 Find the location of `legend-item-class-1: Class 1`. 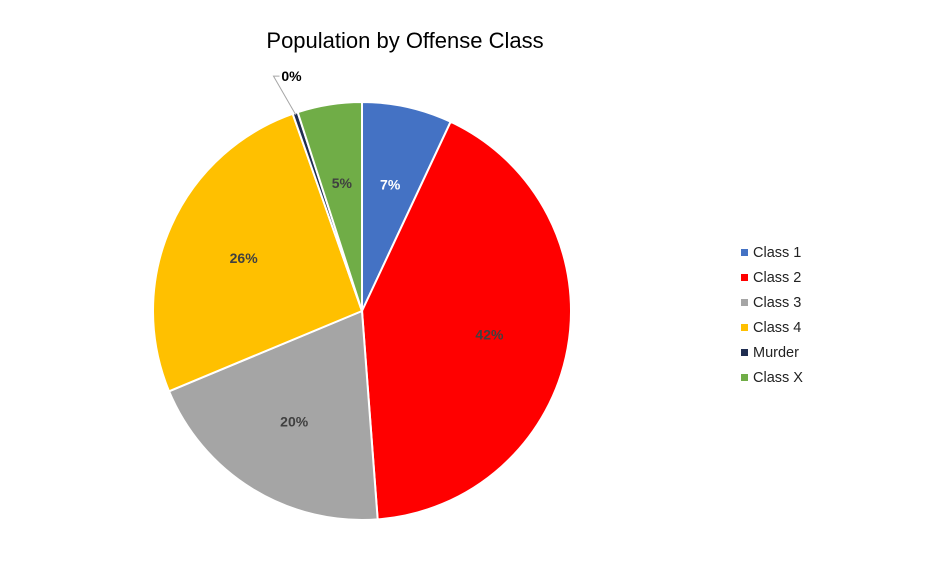

legend-item-class-1: Class 1 is located at coordinates (772, 252).